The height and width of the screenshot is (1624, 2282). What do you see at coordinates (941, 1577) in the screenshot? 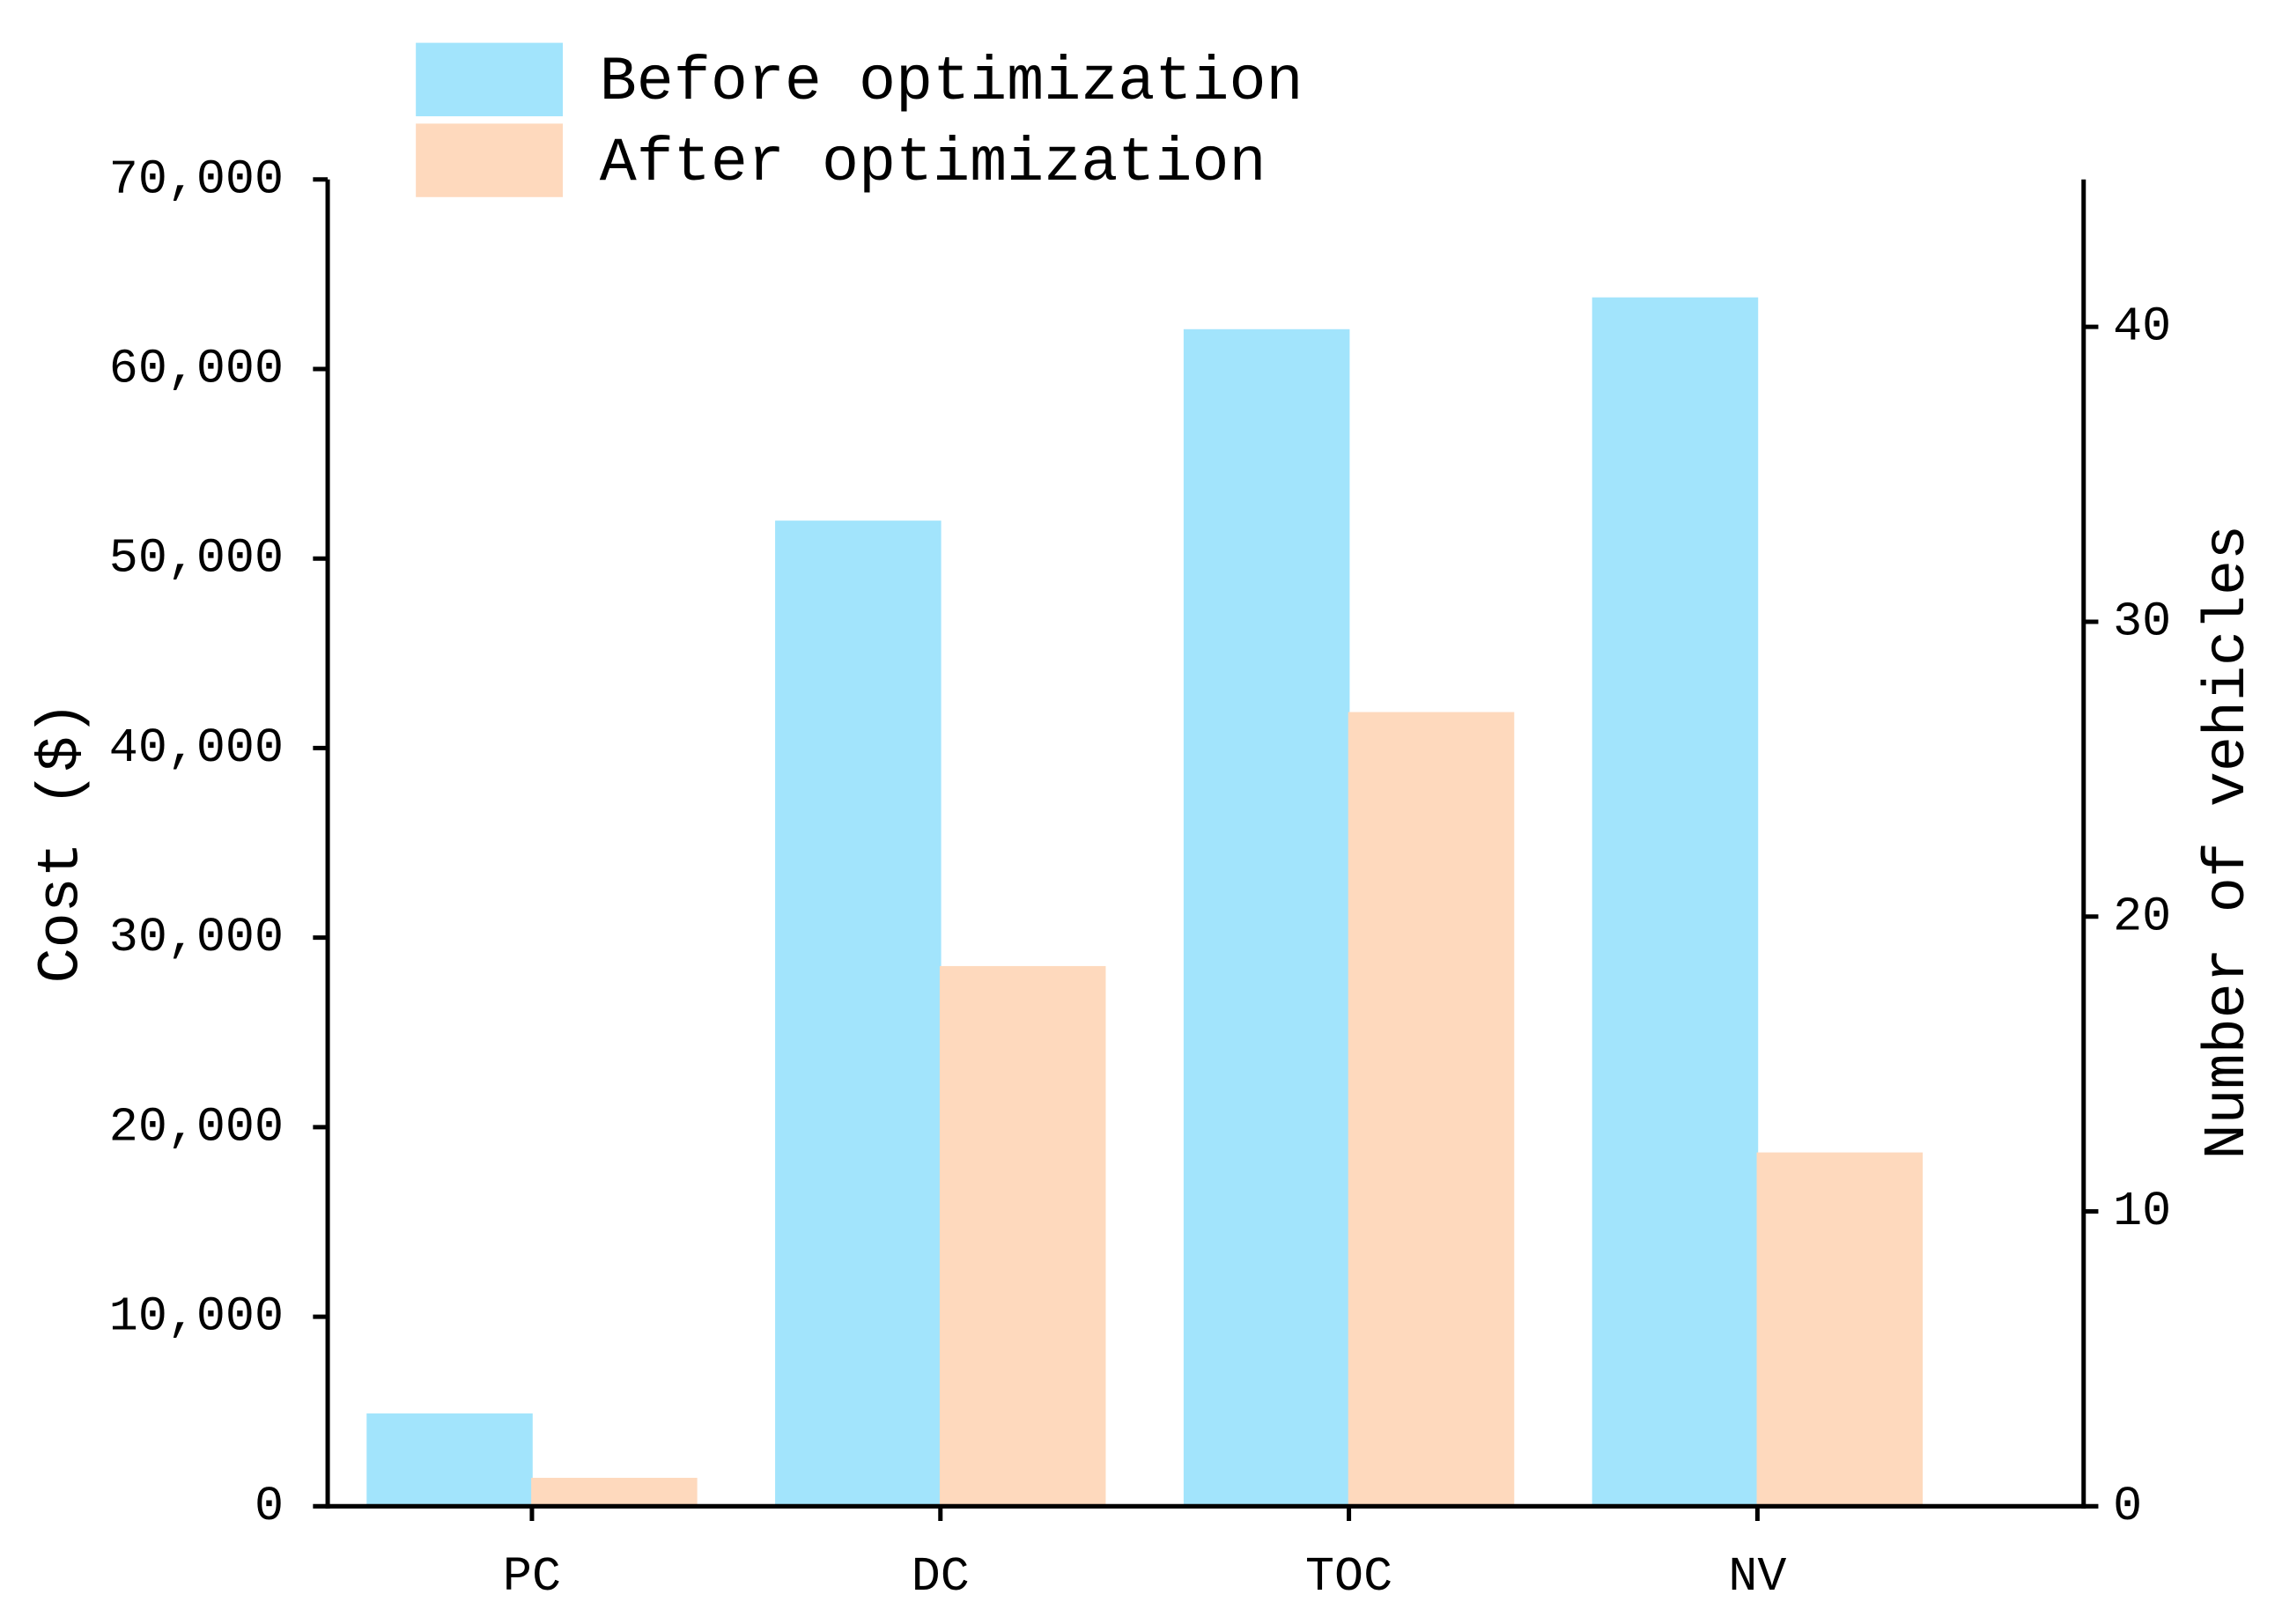
I see `x-tick-label: DC` at bounding box center [941, 1577].